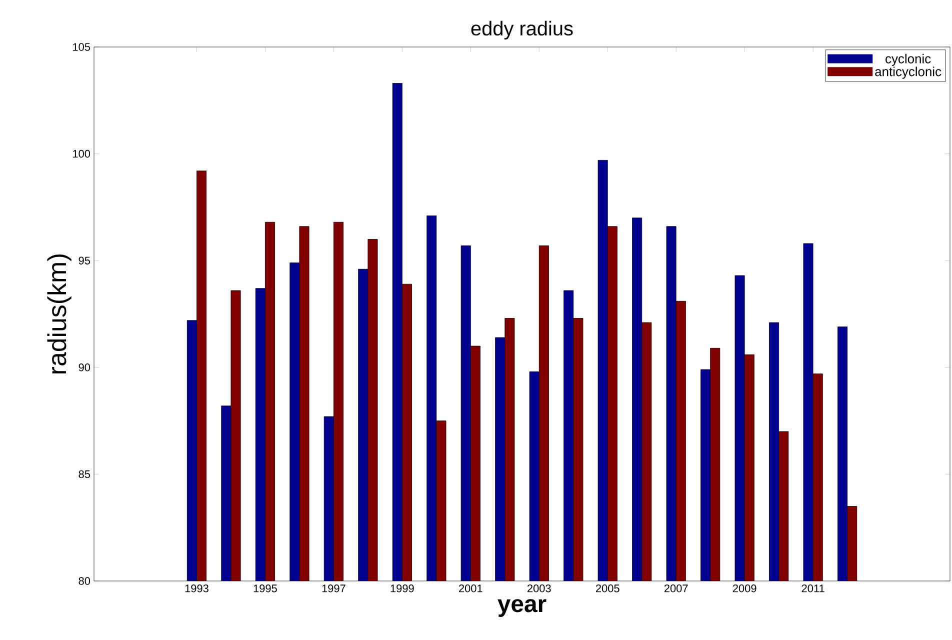 This screenshot has width=952, height=640. I want to click on x-tick-label: 1995, so click(265, 588).